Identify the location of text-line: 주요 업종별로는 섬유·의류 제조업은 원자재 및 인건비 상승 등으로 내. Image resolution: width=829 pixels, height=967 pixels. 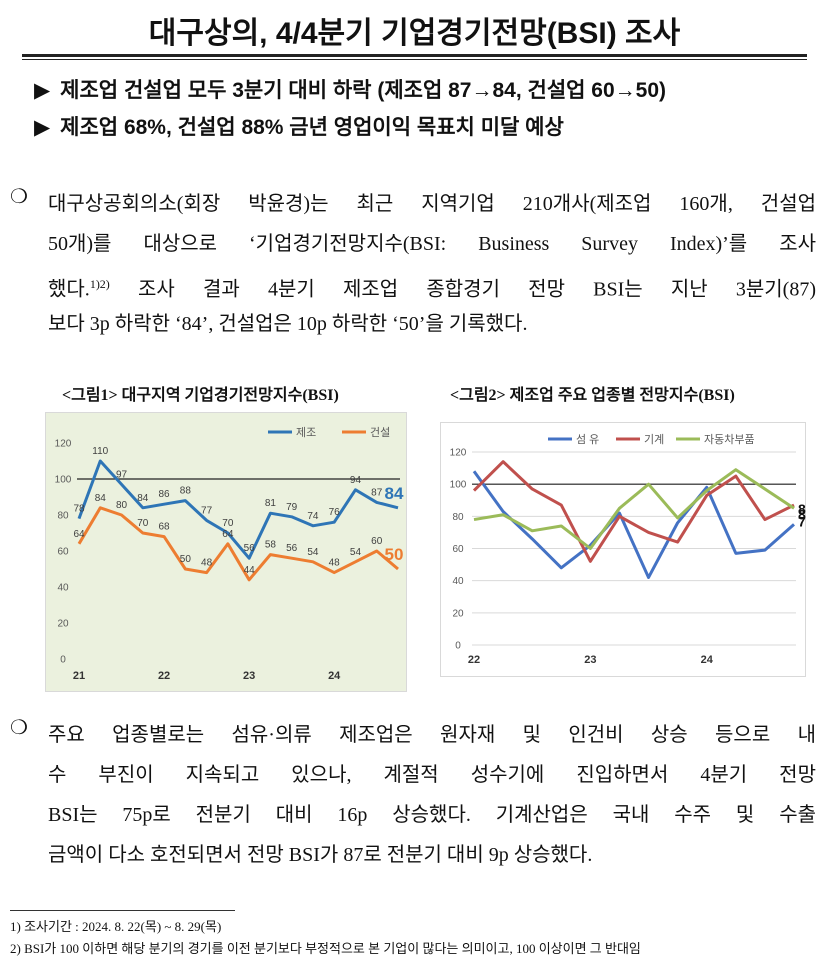
(432, 735).